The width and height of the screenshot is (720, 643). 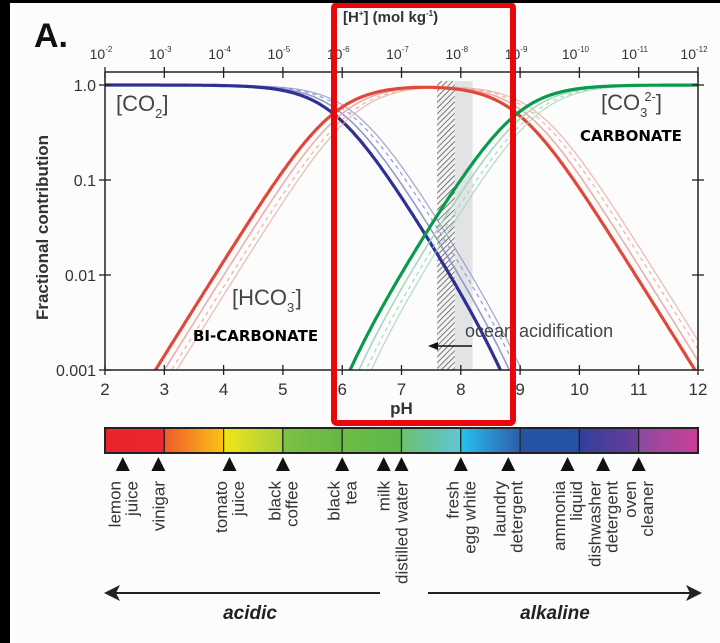 I want to click on ocean-acidification-label: ocean acidification, so click(x=539, y=331).